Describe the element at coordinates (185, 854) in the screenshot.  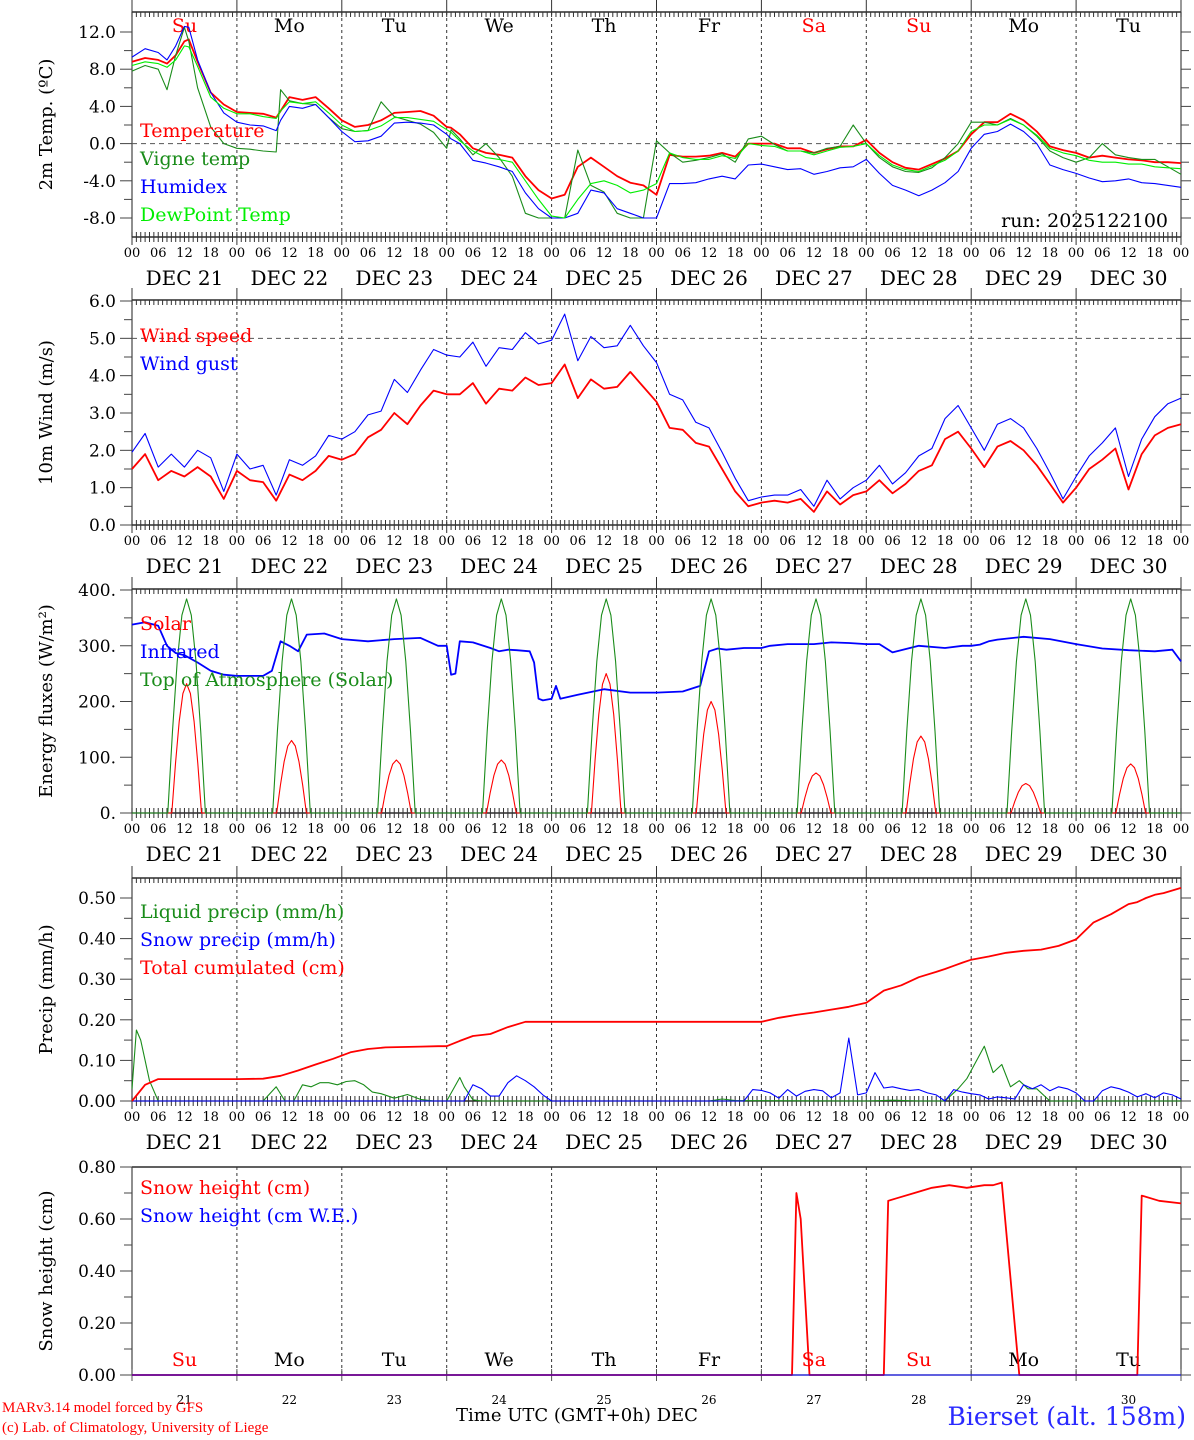
I see `x-date-label: DEC 21` at that location.